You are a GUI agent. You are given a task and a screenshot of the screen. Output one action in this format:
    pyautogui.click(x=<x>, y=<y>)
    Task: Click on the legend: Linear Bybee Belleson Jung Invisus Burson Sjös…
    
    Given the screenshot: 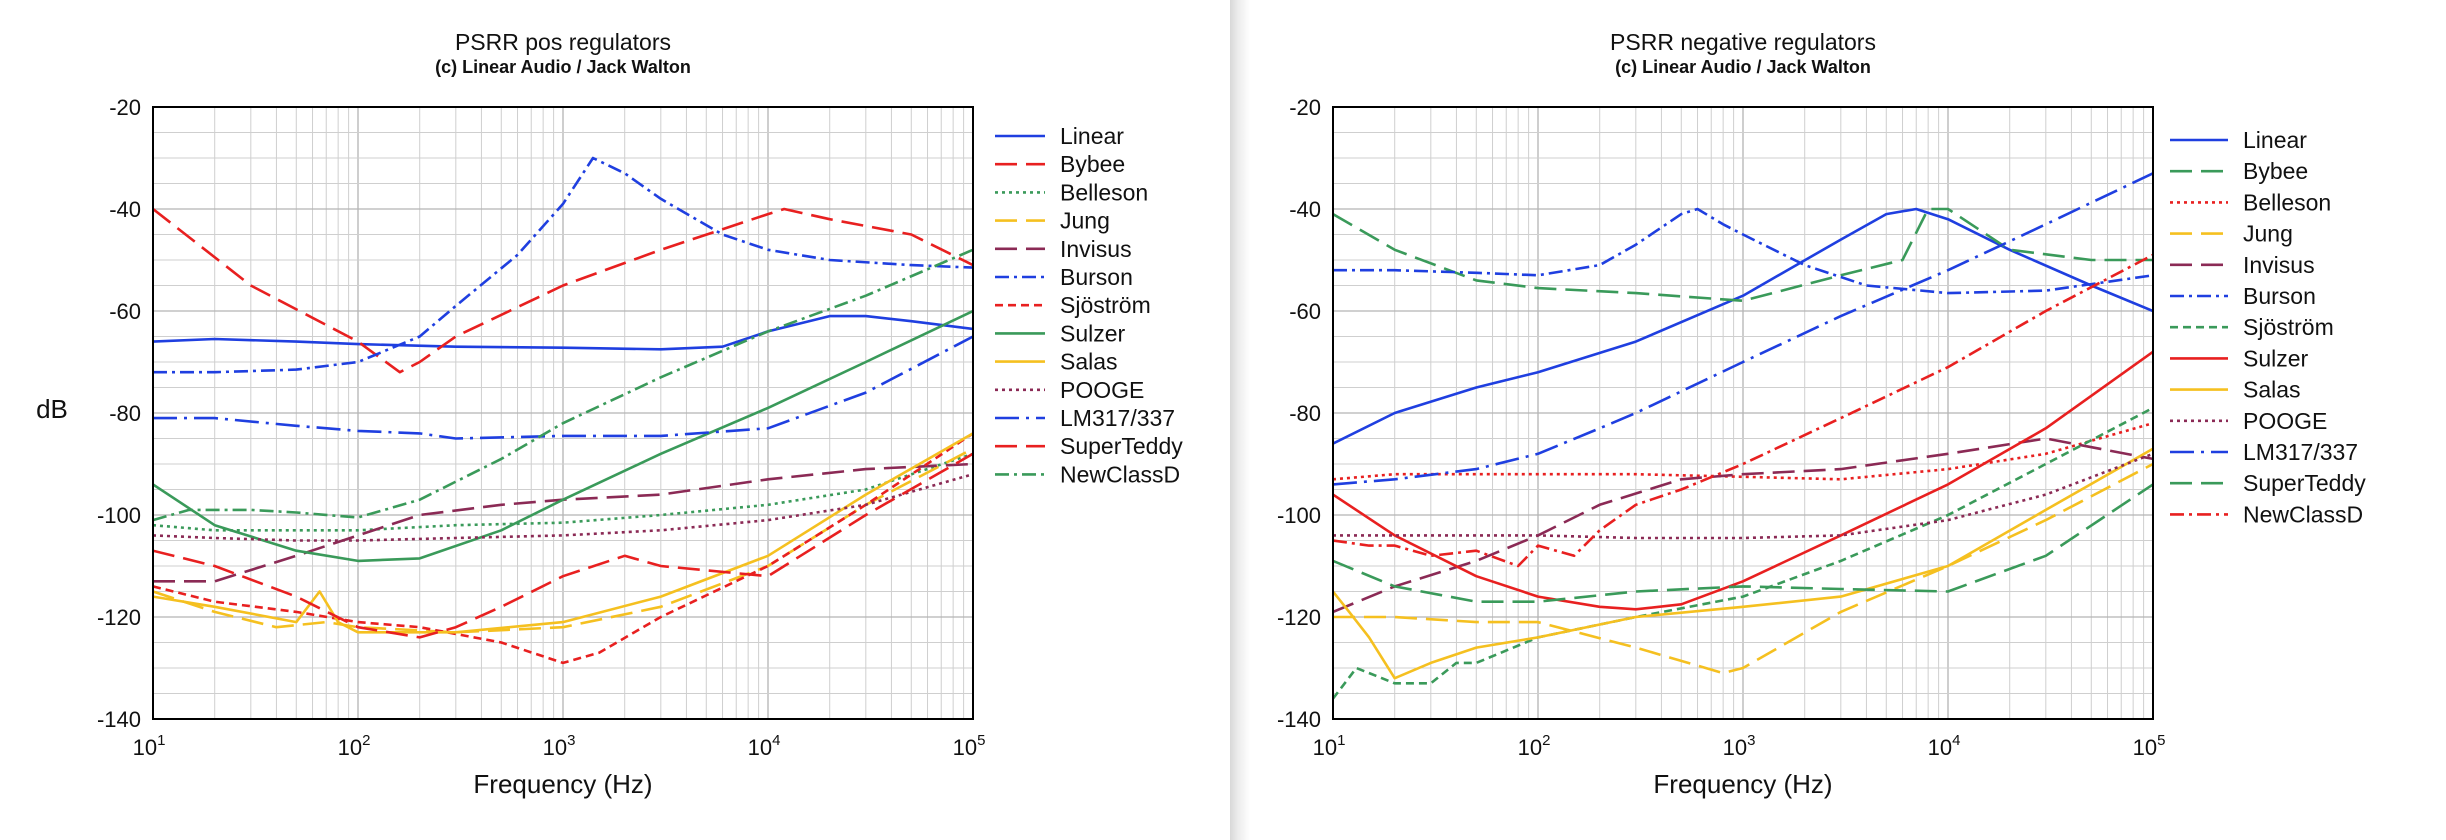 What is the action you would take?
    pyautogui.click(x=2268, y=327)
    